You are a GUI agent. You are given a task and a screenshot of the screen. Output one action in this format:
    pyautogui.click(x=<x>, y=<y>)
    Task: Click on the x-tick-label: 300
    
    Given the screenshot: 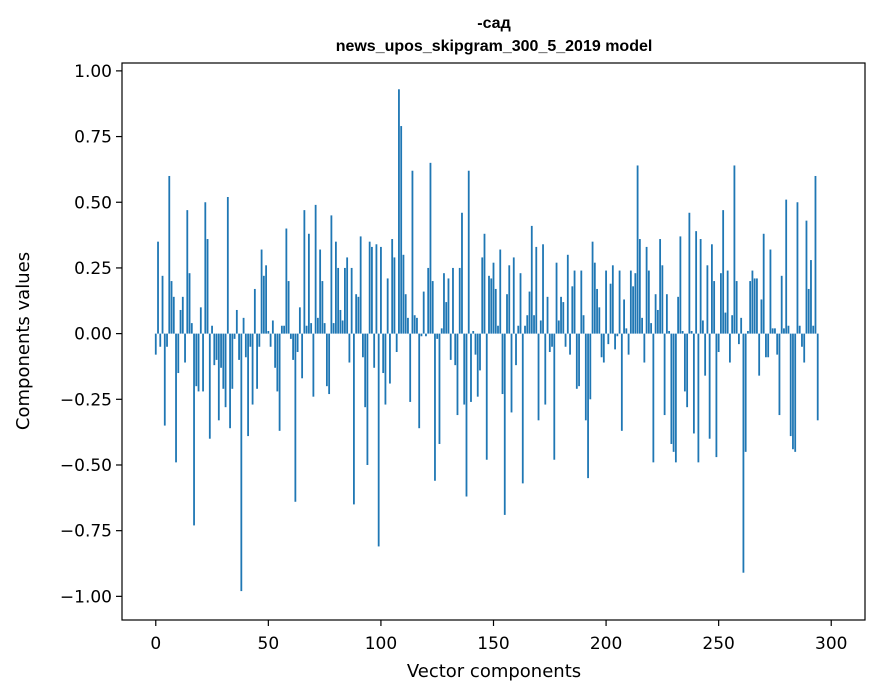 What is the action you would take?
    pyautogui.click(x=831, y=644)
    